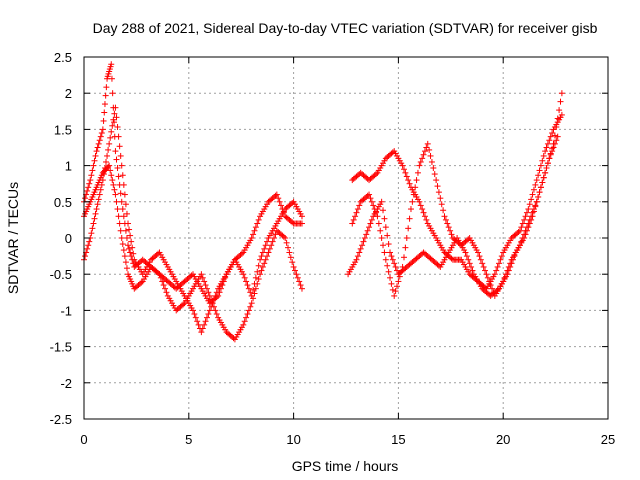  I want to click on y-tick-label: 0, so click(68, 238).